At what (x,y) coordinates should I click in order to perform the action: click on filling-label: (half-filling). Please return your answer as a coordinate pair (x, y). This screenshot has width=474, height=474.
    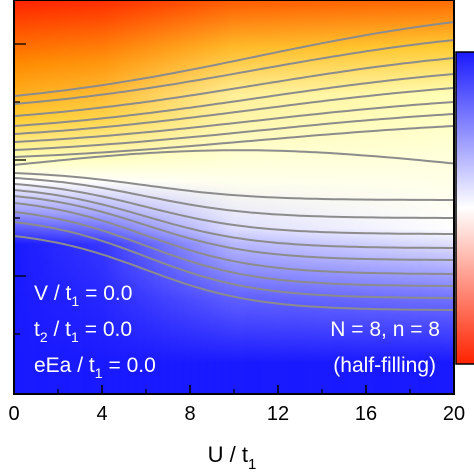
    Looking at the image, I should click on (384, 365).